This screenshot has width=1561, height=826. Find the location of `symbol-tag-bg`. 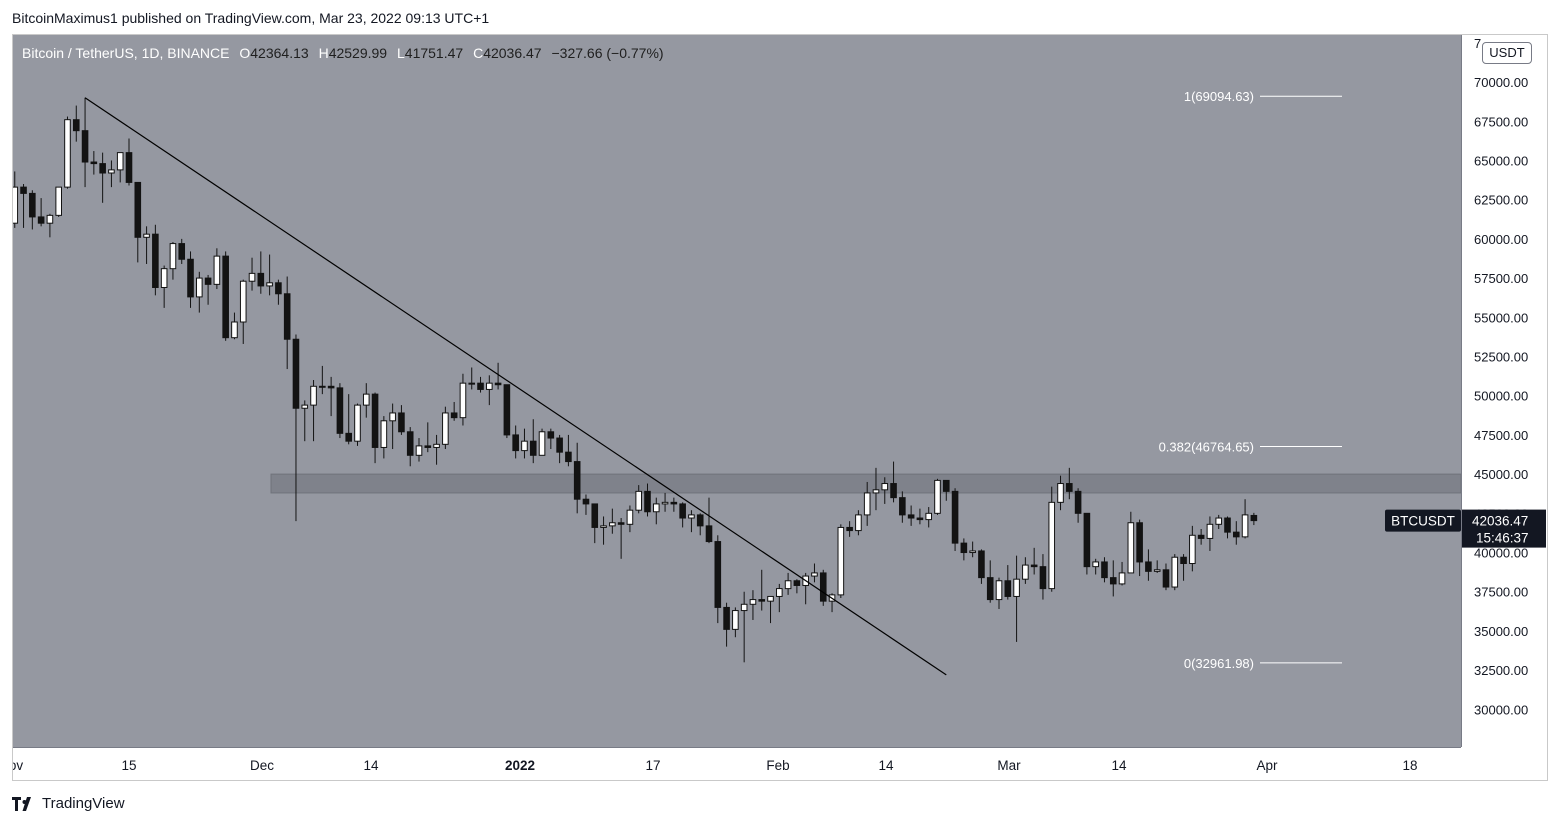

symbol-tag-bg is located at coordinates (1423, 520).